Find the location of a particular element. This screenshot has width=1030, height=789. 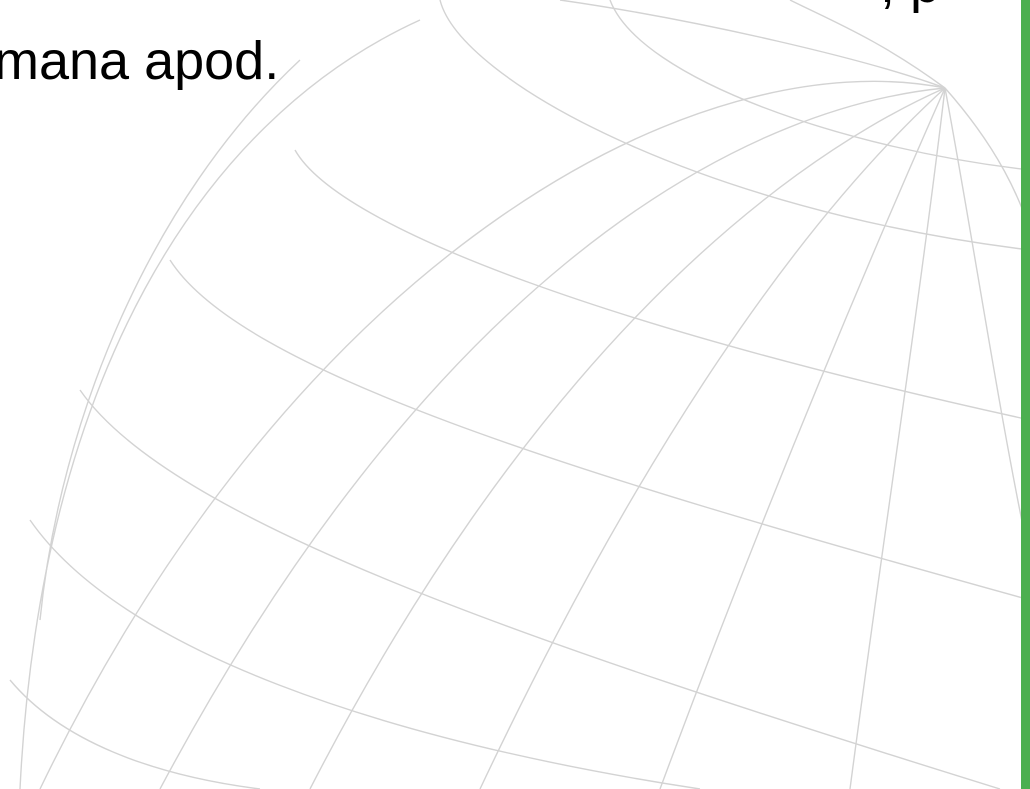

partial-text-line: , p is located at coordinates (910, 5).